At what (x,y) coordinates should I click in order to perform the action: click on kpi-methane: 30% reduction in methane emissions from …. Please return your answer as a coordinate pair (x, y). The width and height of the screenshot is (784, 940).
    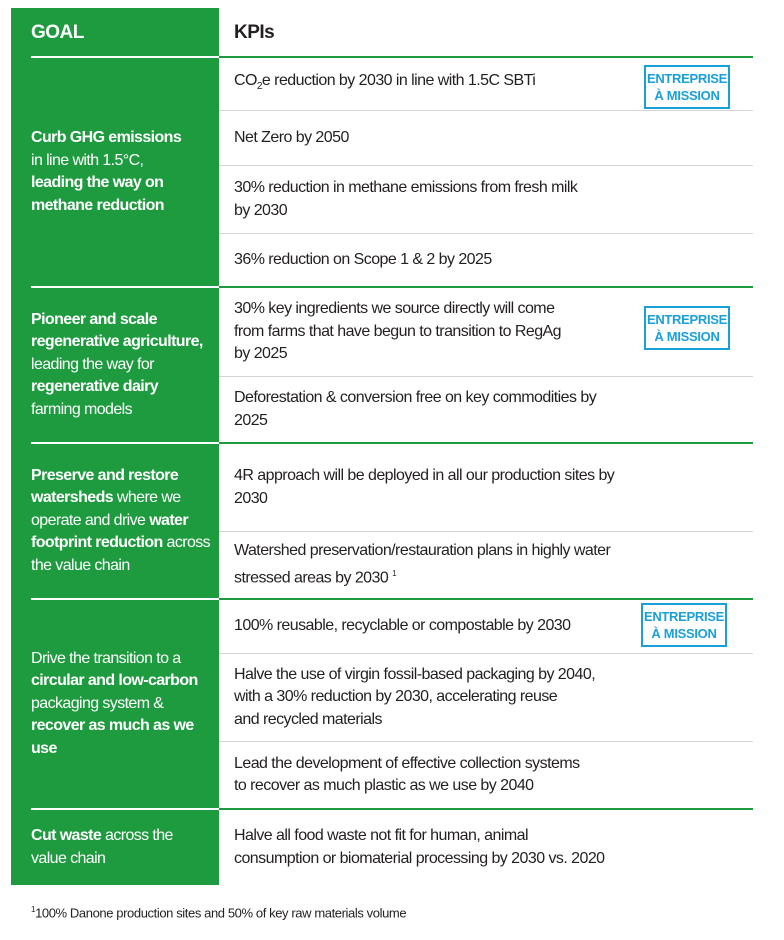
    Looking at the image, I should click on (406, 199).